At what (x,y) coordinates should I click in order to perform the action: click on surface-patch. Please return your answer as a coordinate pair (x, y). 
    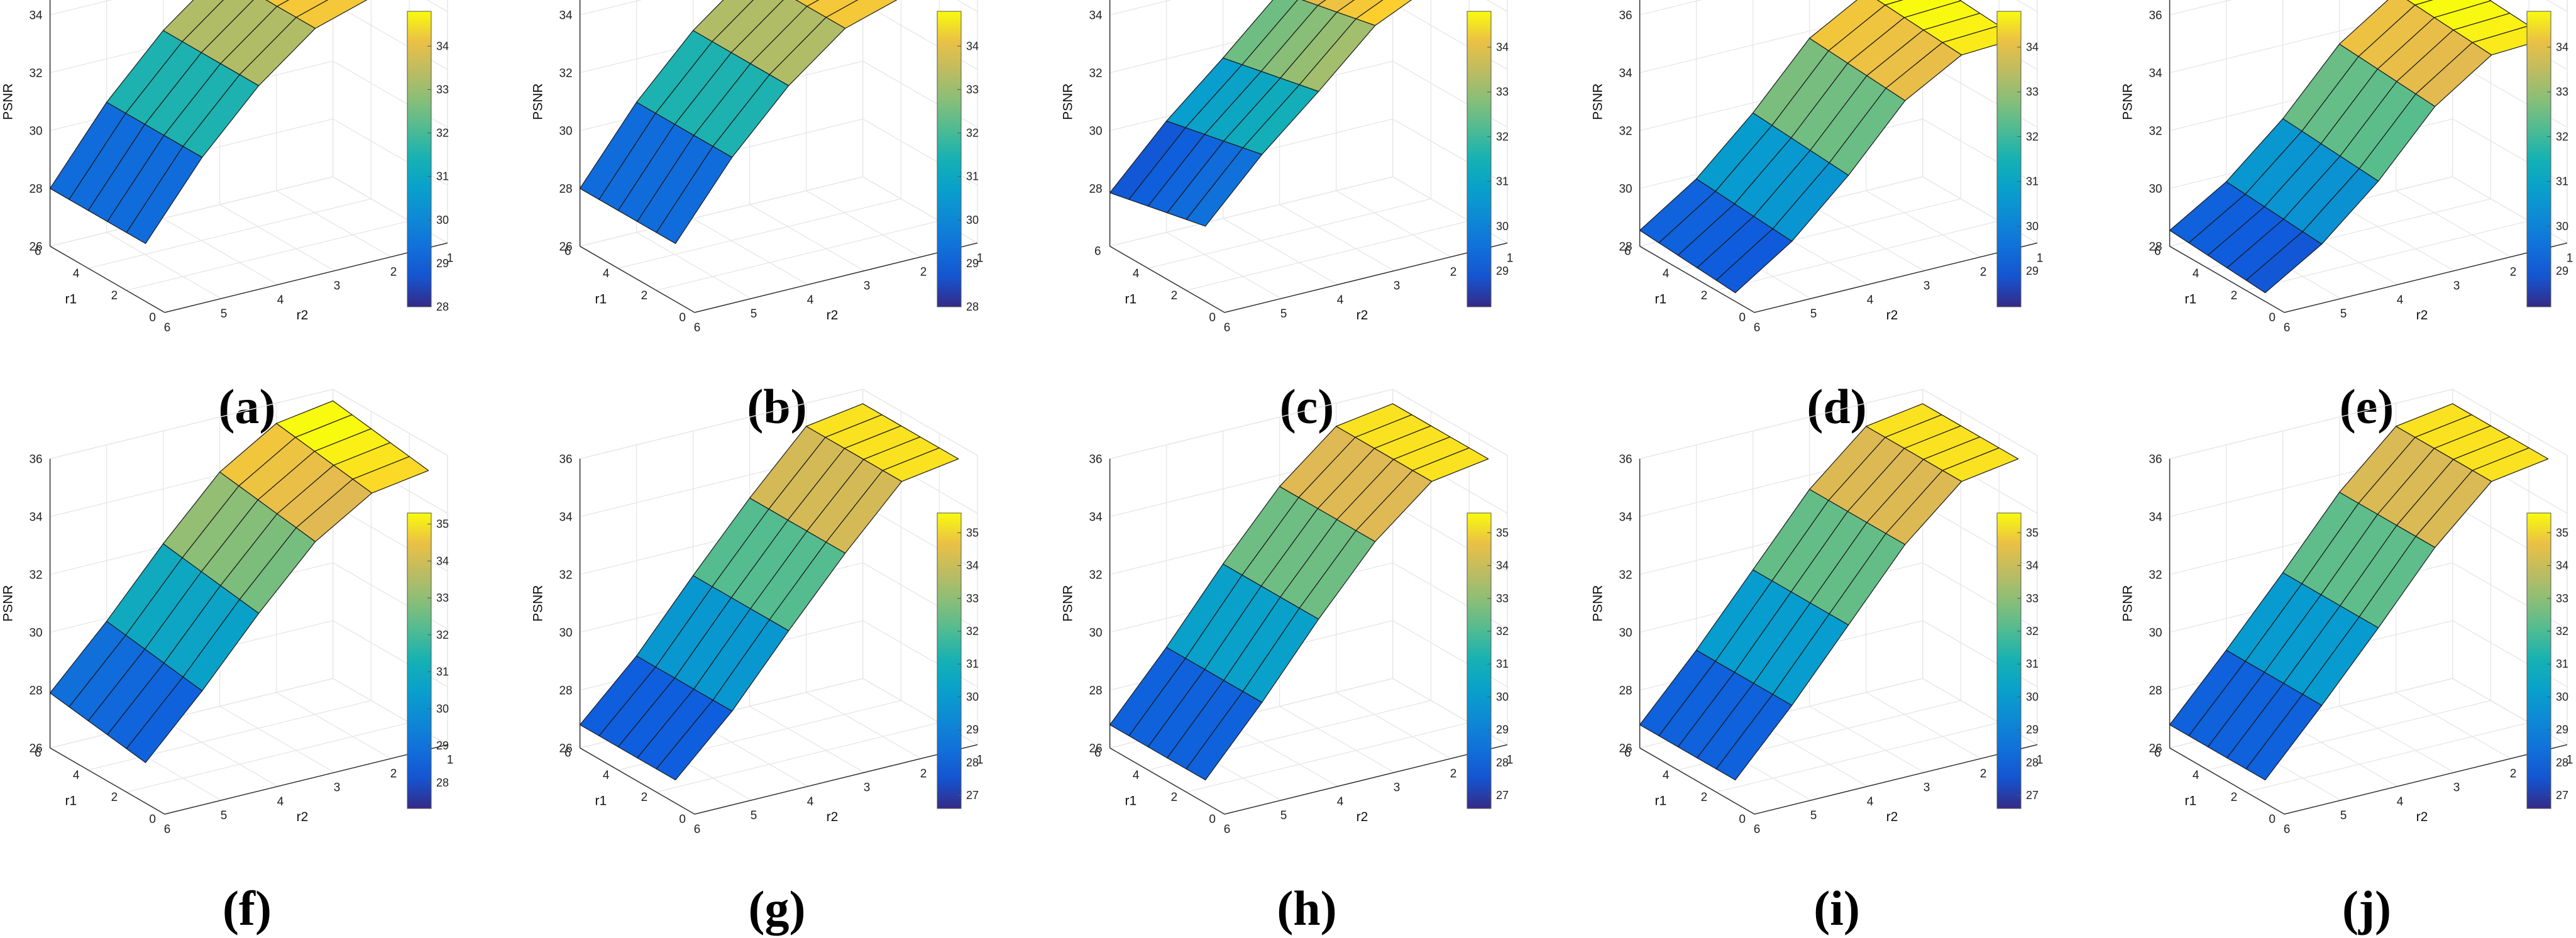
    Looking at the image, I should click on (808, 3).